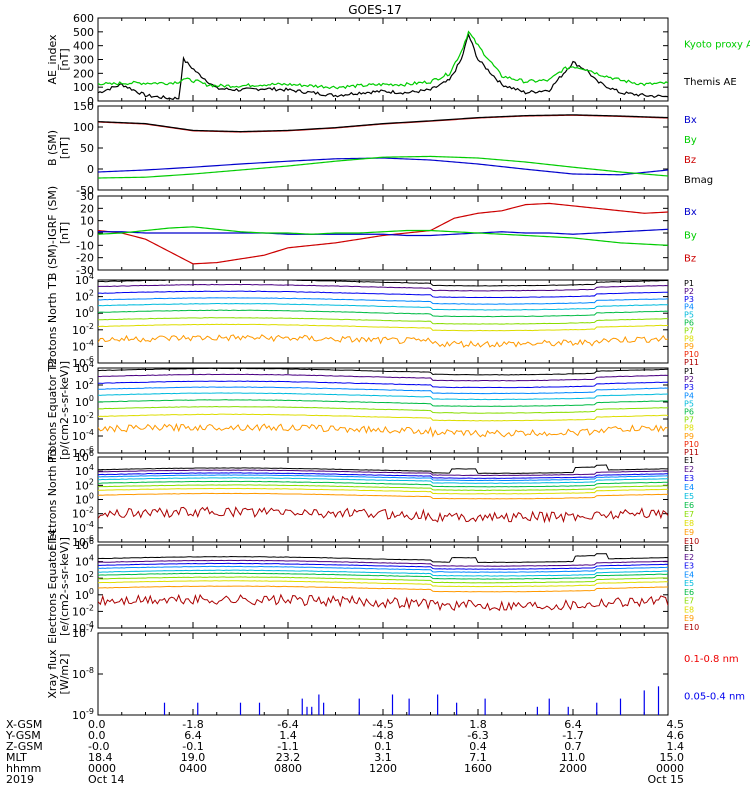  I want to click on time-axis-row-name: MLT, so click(16, 757).